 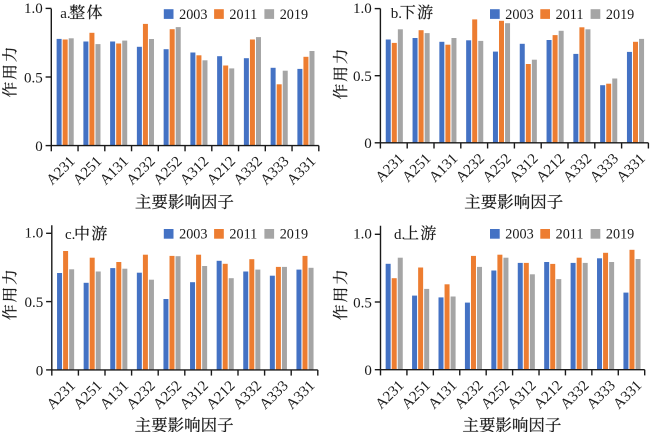 What do you see at coordinates (65, 14) in the screenshot?
I see `svg-text: a.` at bounding box center [65, 14].